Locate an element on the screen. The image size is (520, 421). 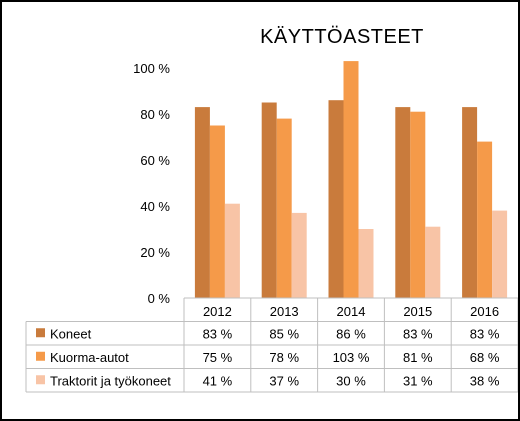
y-tick-label: 60 % is located at coordinates (155, 160).